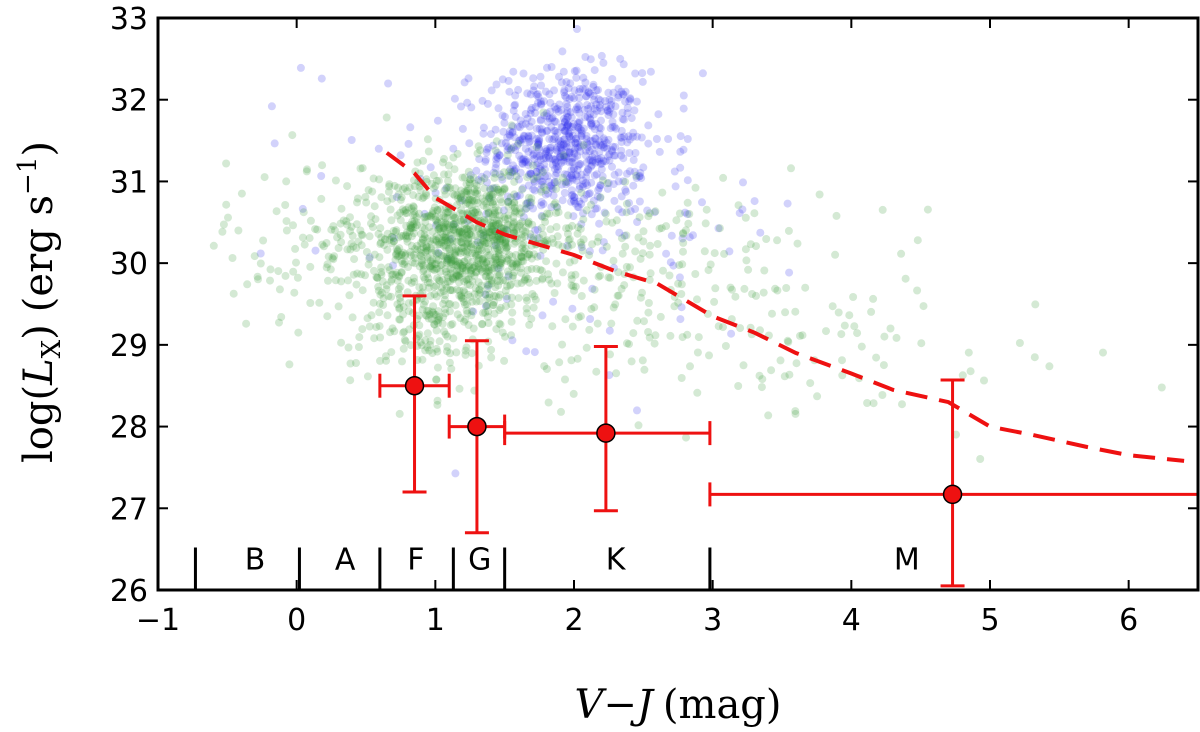 This screenshot has height=732, width=1200. I want to click on y-axis-label-unit-open: (erg s, so click(39, 253).